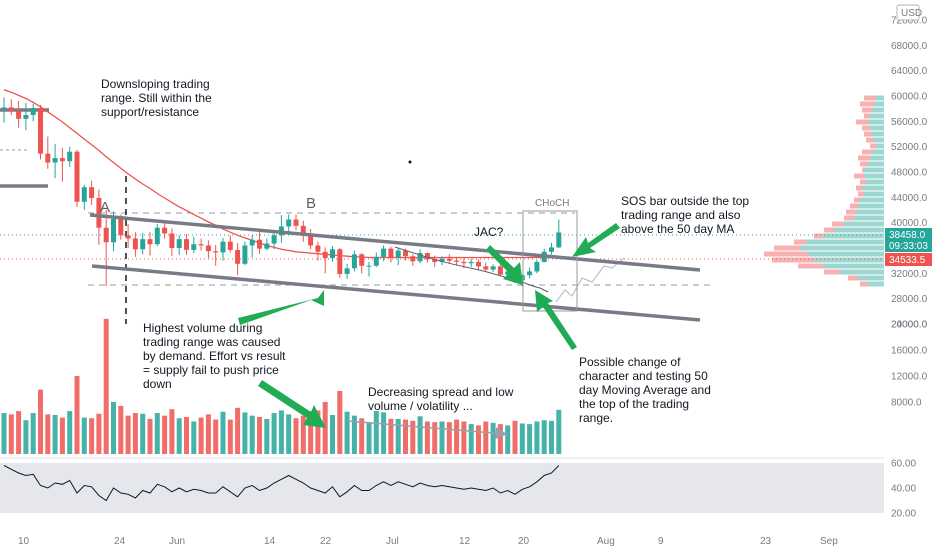 The height and width of the screenshot is (550, 932). I want to click on svg-text: = supply fail to push price, so click(211, 370).